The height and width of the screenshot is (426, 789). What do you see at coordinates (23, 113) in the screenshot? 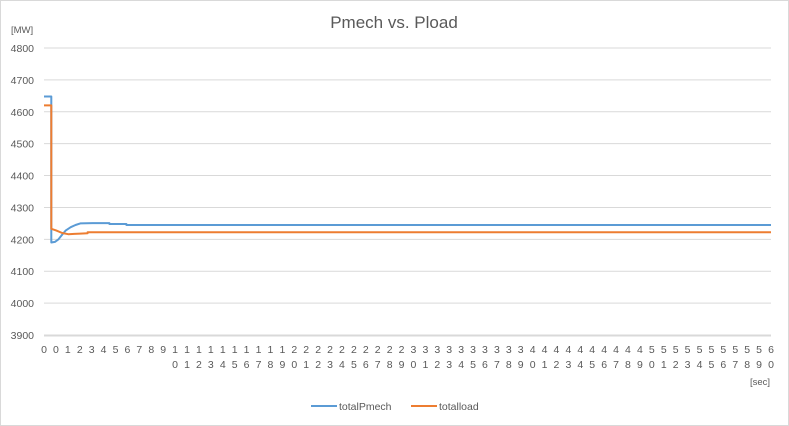
I see `y-tick-label: 4600` at bounding box center [23, 113].